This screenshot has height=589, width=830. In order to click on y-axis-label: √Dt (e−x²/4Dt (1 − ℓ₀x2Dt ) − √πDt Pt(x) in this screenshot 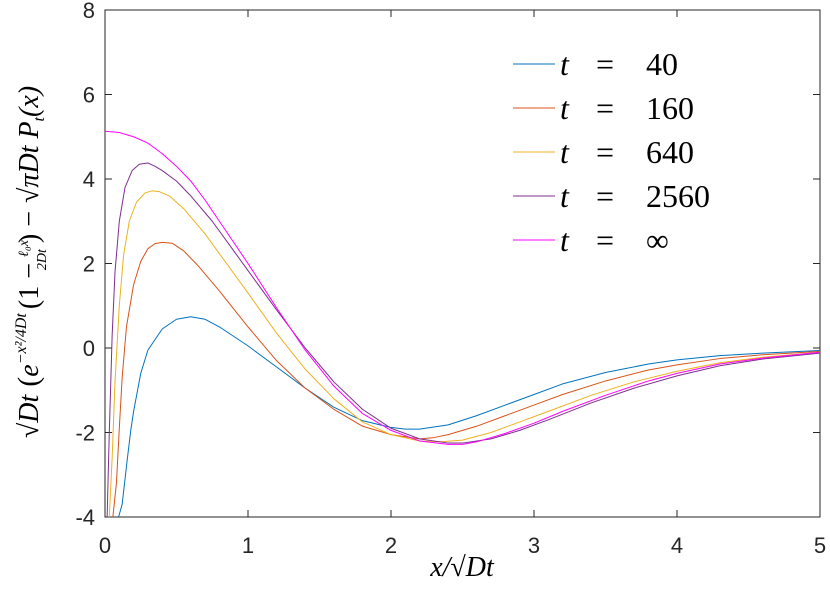, I will do `click(31, 262)`.